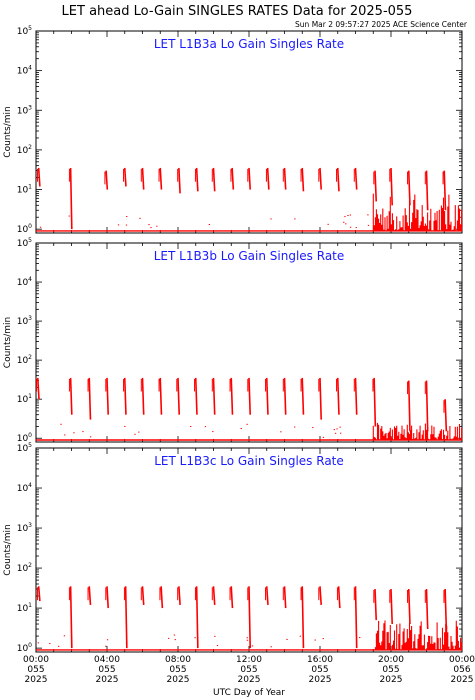  What do you see at coordinates (24, 568) in the screenshot?
I see `y-tick-label: 10²` at bounding box center [24, 568].